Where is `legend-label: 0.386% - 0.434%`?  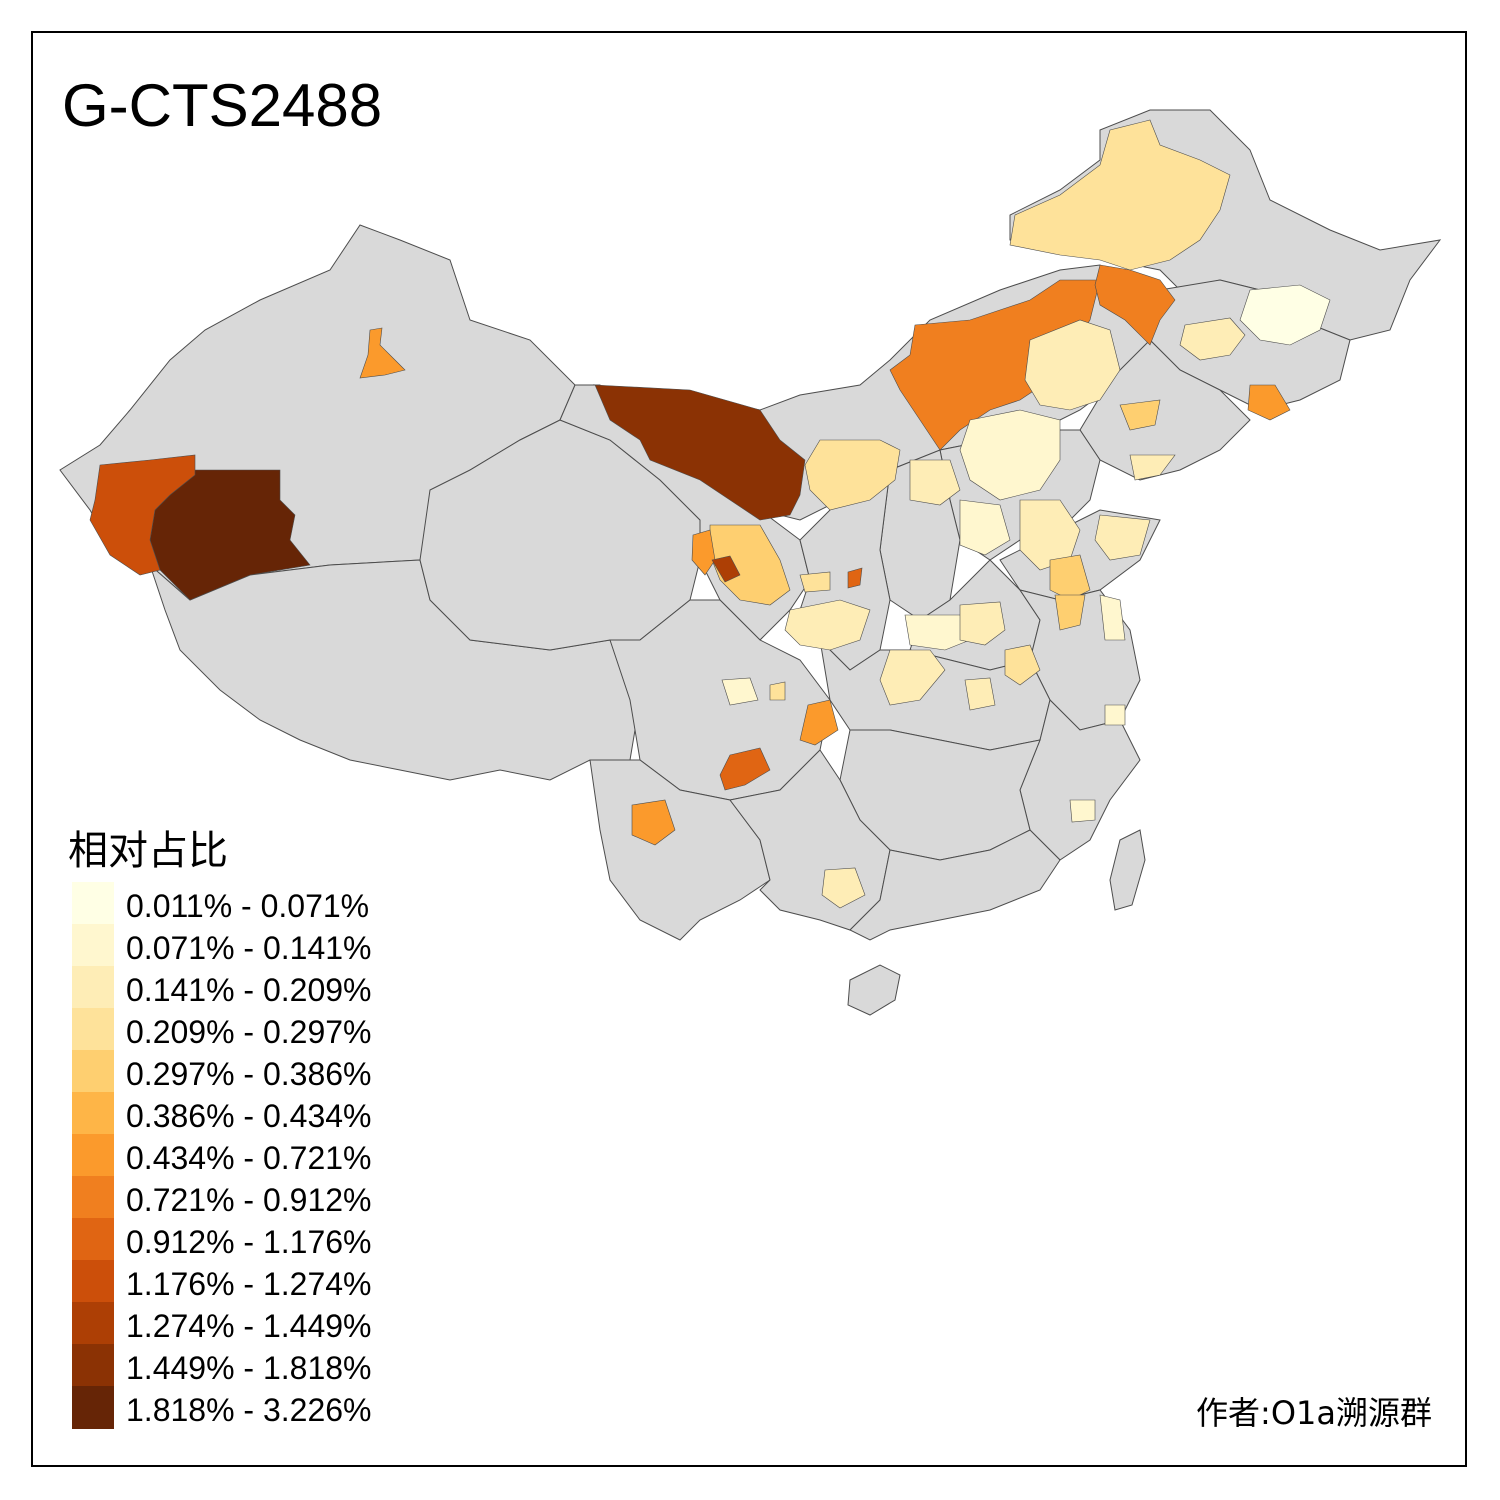
legend-label: 0.386% - 0.434% is located at coordinates (249, 1116).